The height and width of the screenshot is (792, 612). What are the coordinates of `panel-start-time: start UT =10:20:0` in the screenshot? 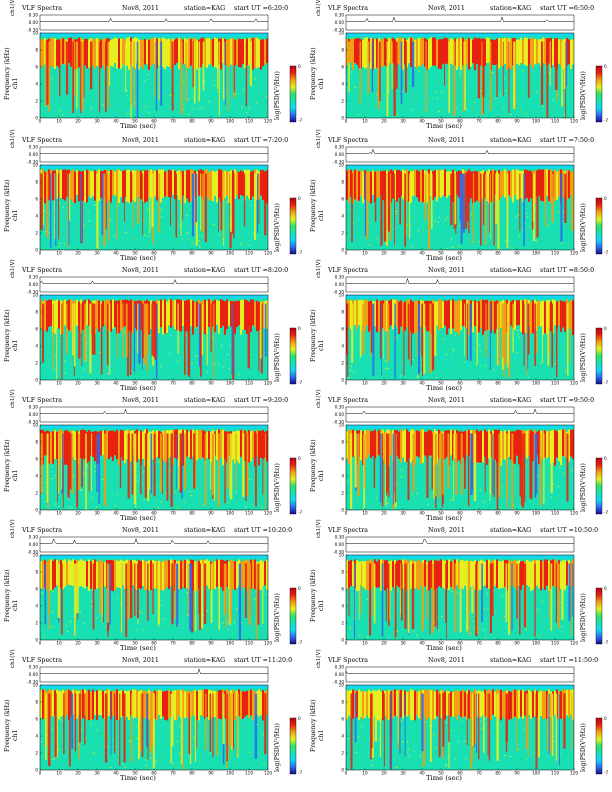 It's located at (263, 530).